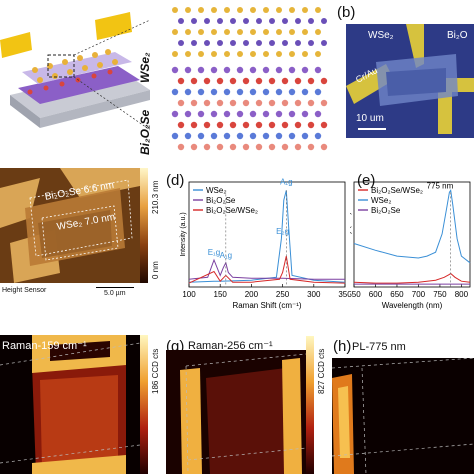 The width and height of the screenshot is (474, 474). Describe the element at coordinates (351, 234) in the screenshot. I see `y-axis-label: Intensity (a.u.)` at that location.